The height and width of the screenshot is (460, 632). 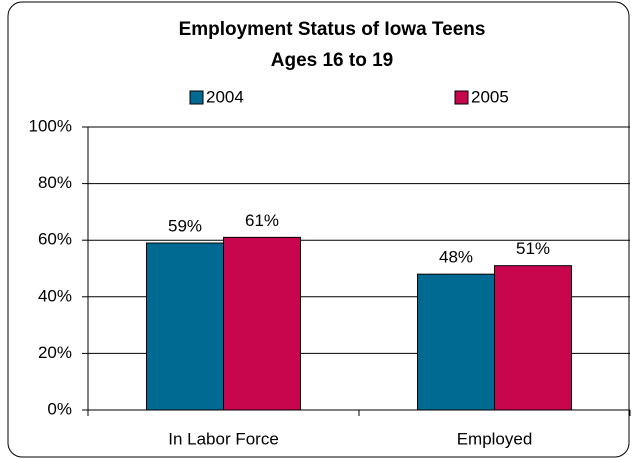 I want to click on y-tick-label: 80%, so click(x=55, y=182).